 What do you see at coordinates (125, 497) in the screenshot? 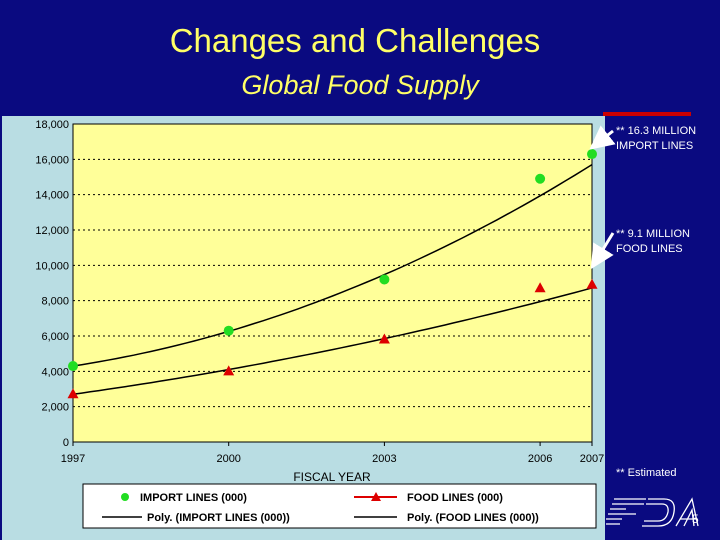
I see `legend-import-marker` at bounding box center [125, 497].